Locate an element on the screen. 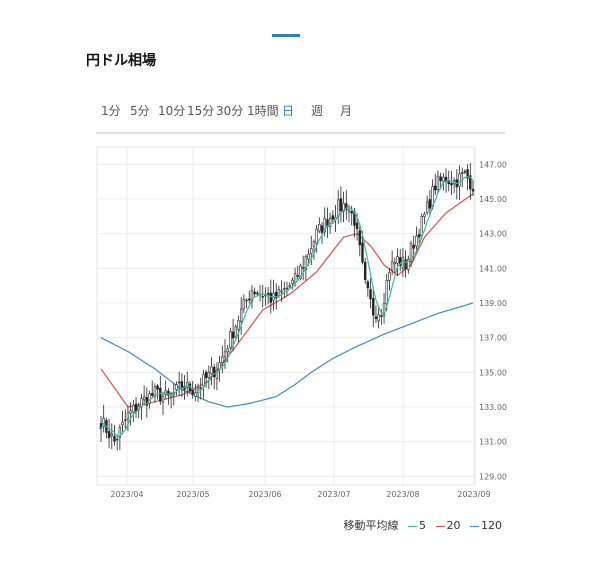  tab-30min: 30分 is located at coordinates (230, 111).